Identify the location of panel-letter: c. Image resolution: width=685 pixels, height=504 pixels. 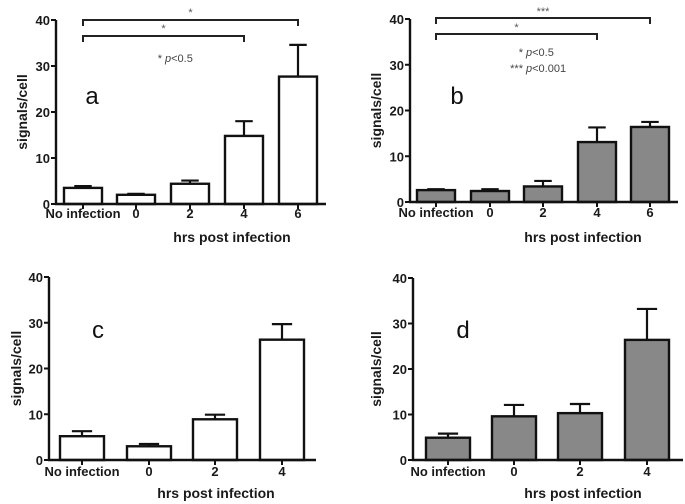
(98, 330).